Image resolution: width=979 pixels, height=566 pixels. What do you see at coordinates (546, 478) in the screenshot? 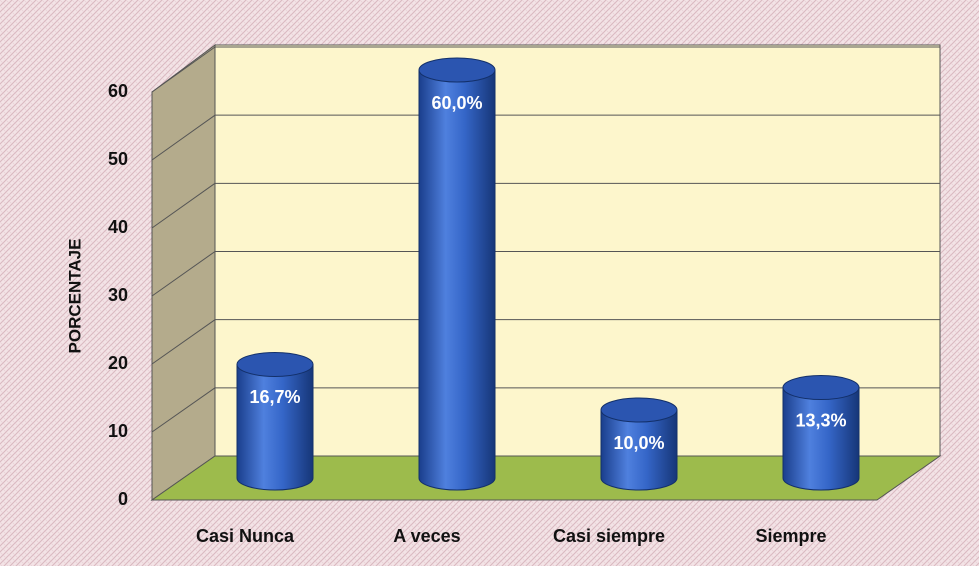
I see `floor` at bounding box center [546, 478].